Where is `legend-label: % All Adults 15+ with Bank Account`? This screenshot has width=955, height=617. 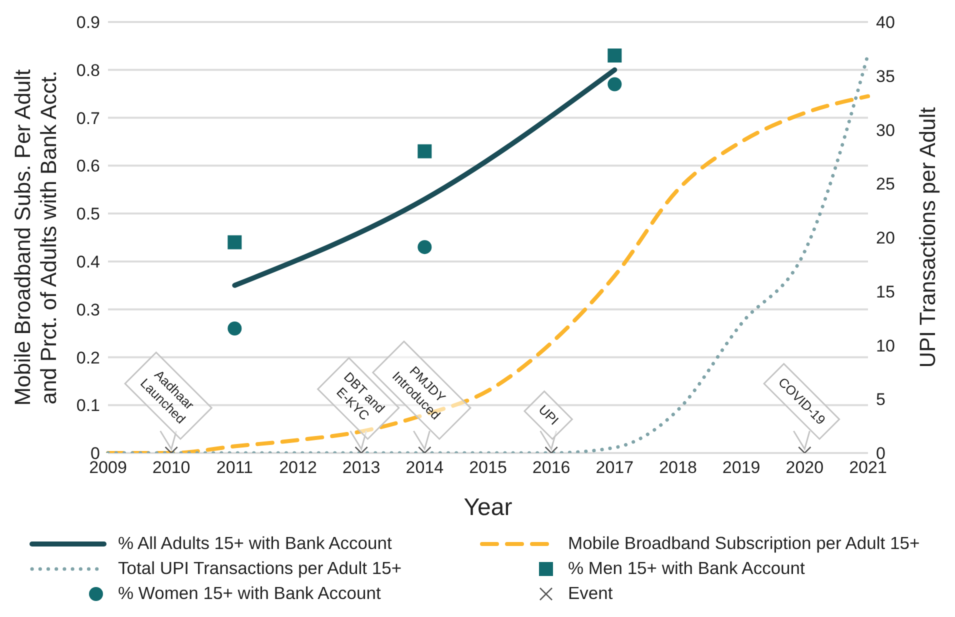 legend-label: % All Adults 15+ with Bank Account is located at coordinates (255, 543).